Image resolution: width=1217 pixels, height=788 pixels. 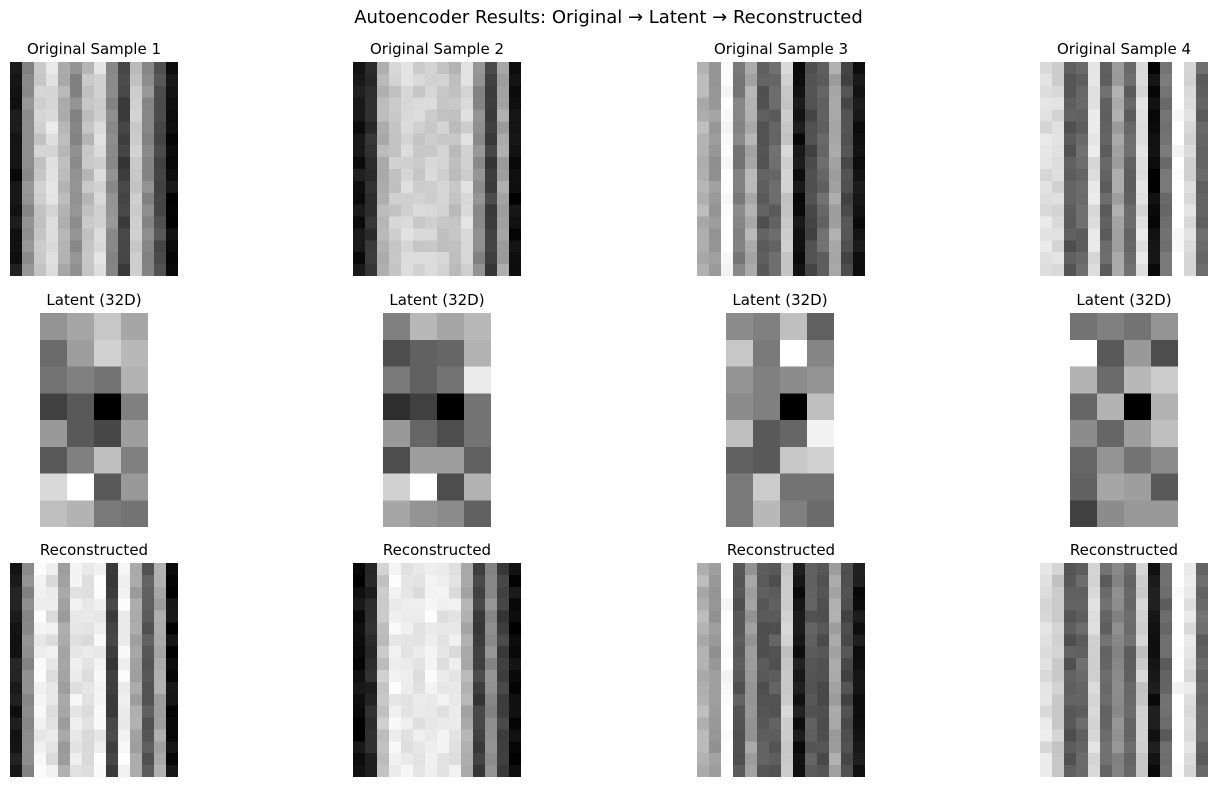 What do you see at coordinates (781, 169) in the screenshot?
I see `original-sample-3-heatmap` at bounding box center [781, 169].